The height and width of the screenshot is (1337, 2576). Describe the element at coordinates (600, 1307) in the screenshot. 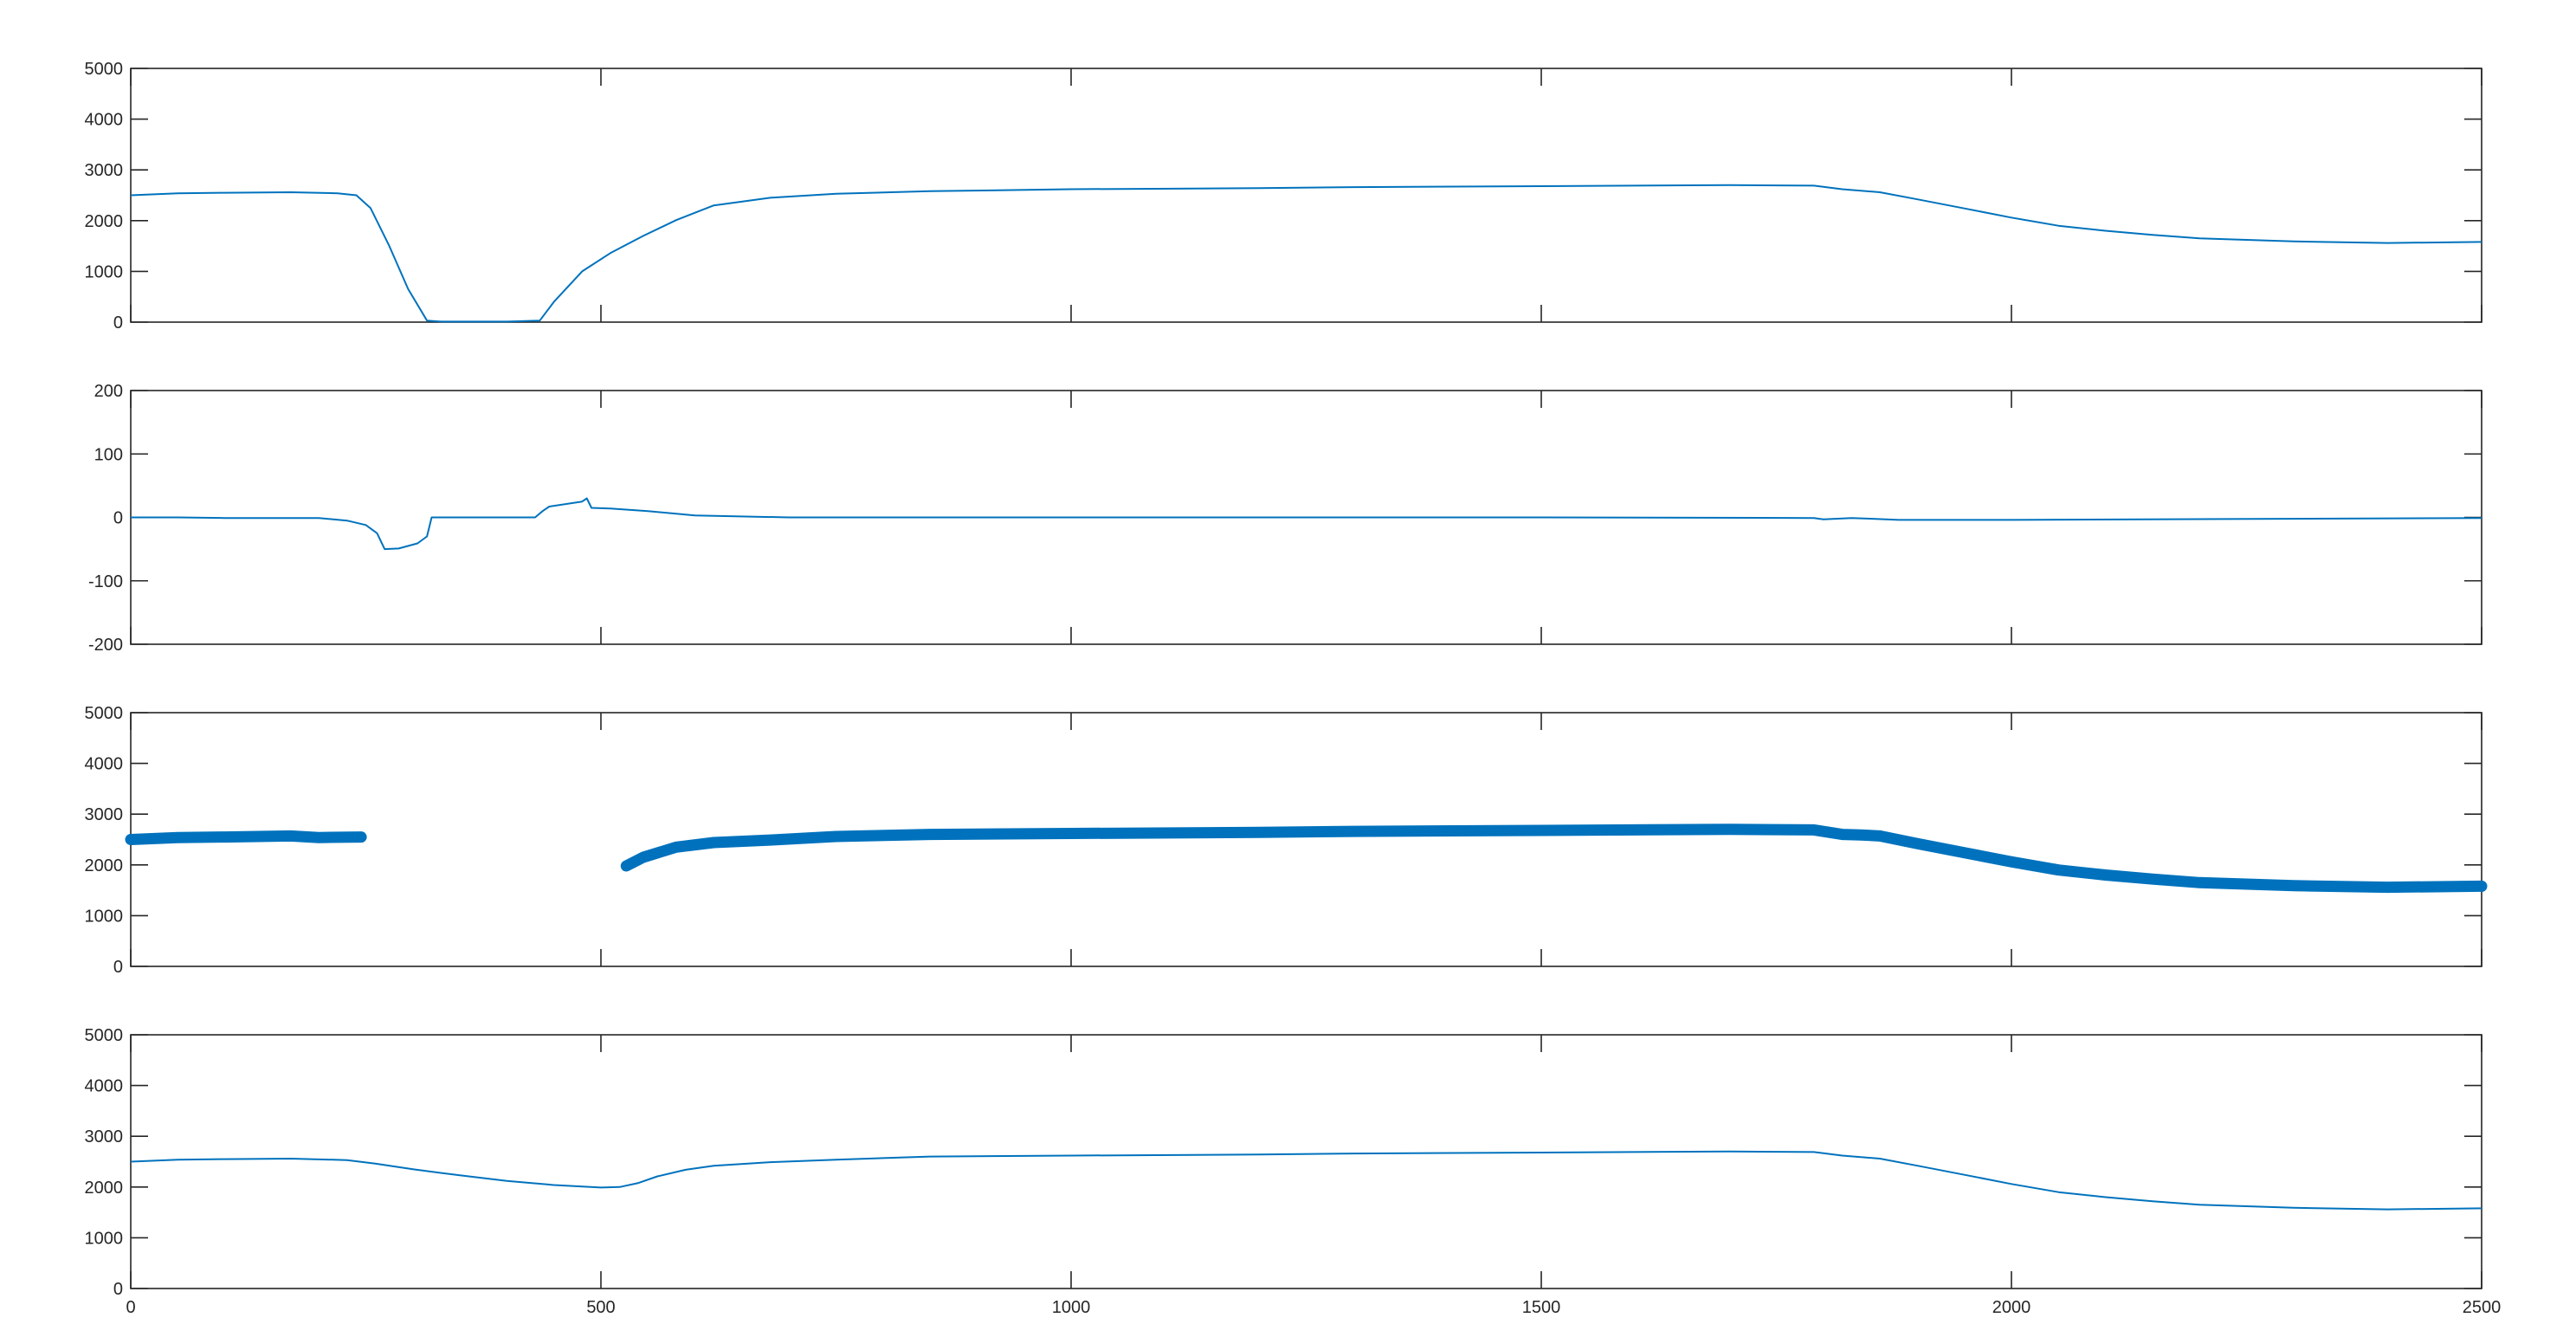

I see `x-tick-label: 500` at that location.